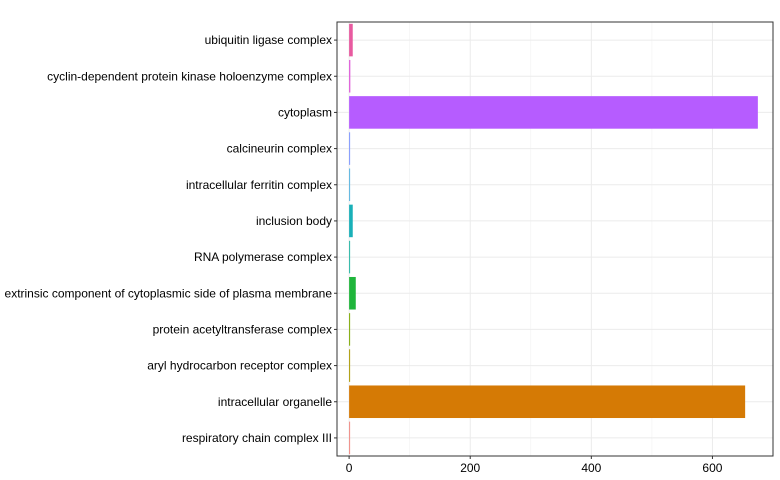 Image resolution: width=780 pixels, height=480 pixels. What do you see at coordinates (279, 149) in the screenshot?
I see `y-tick-label: calcineurin complex` at bounding box center [279, 149].